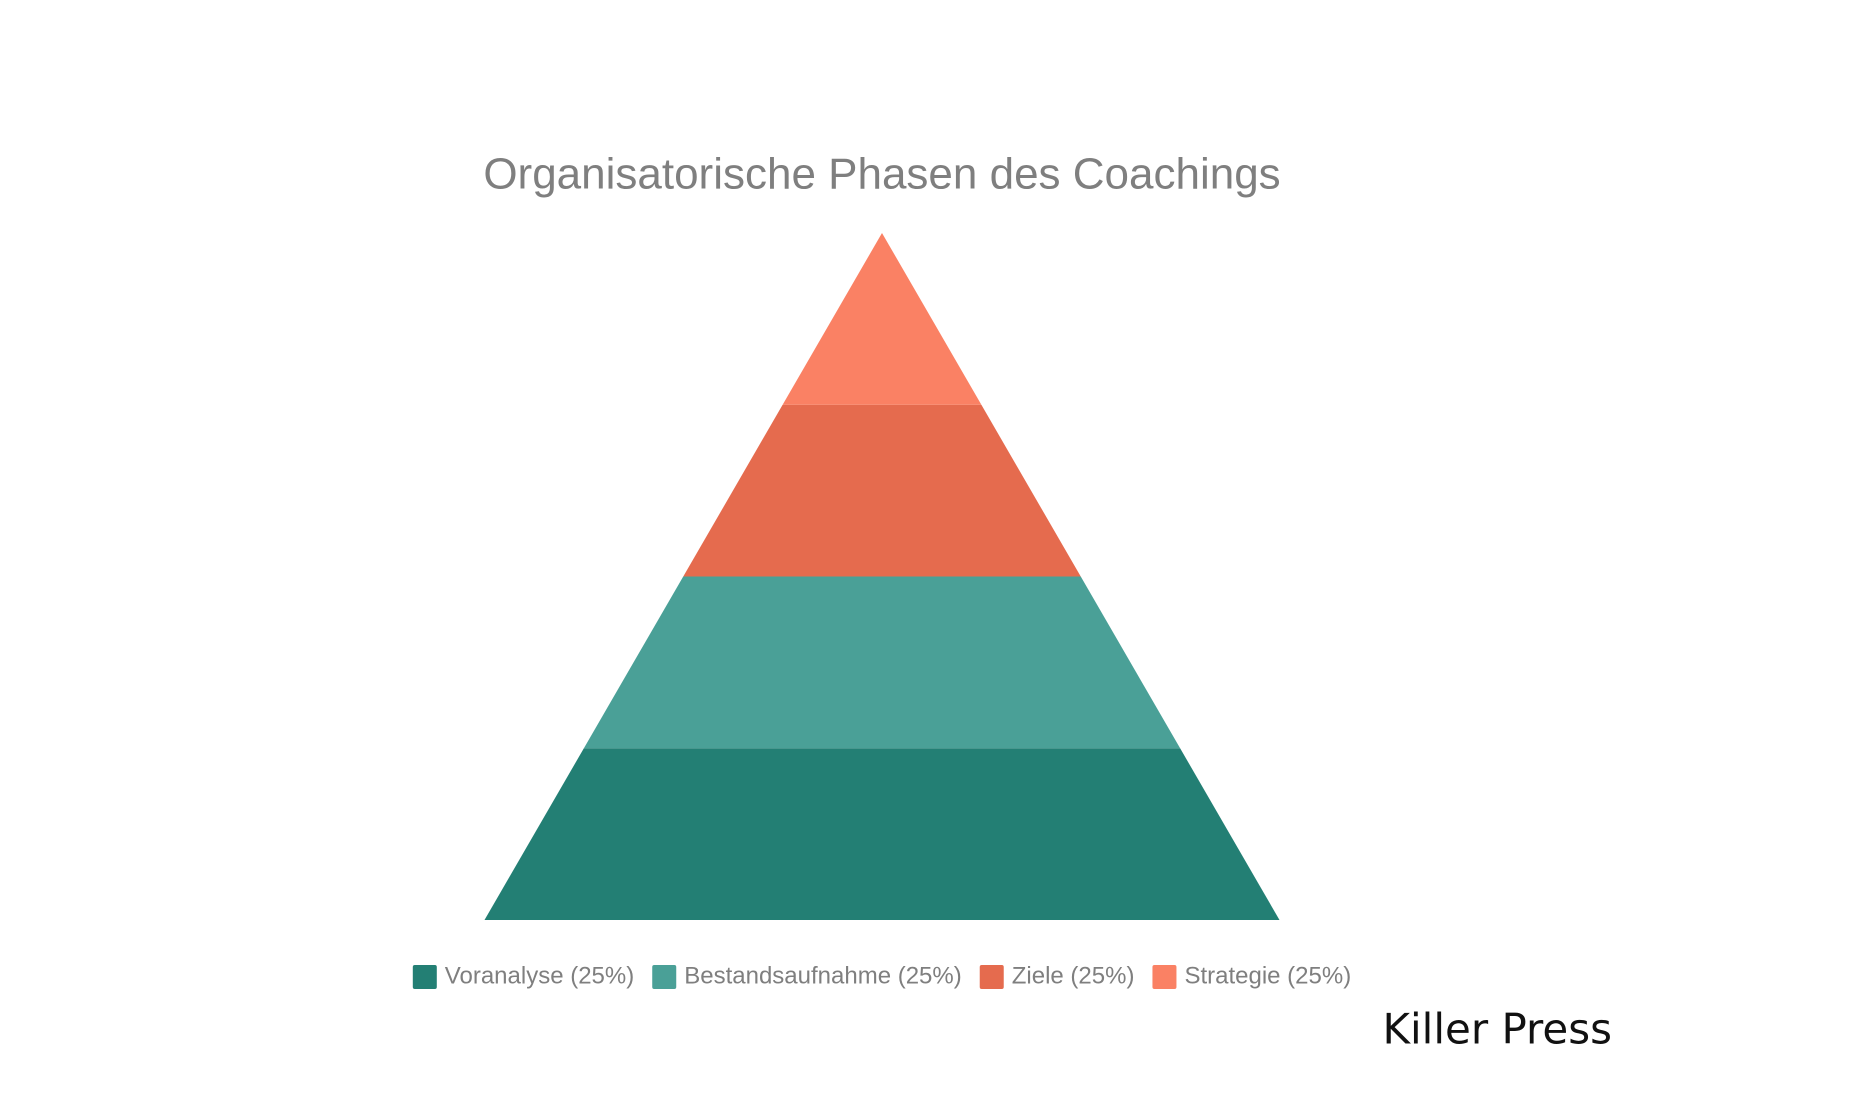  I want to click on watermark: Killer Press, so click(1497, 1029).